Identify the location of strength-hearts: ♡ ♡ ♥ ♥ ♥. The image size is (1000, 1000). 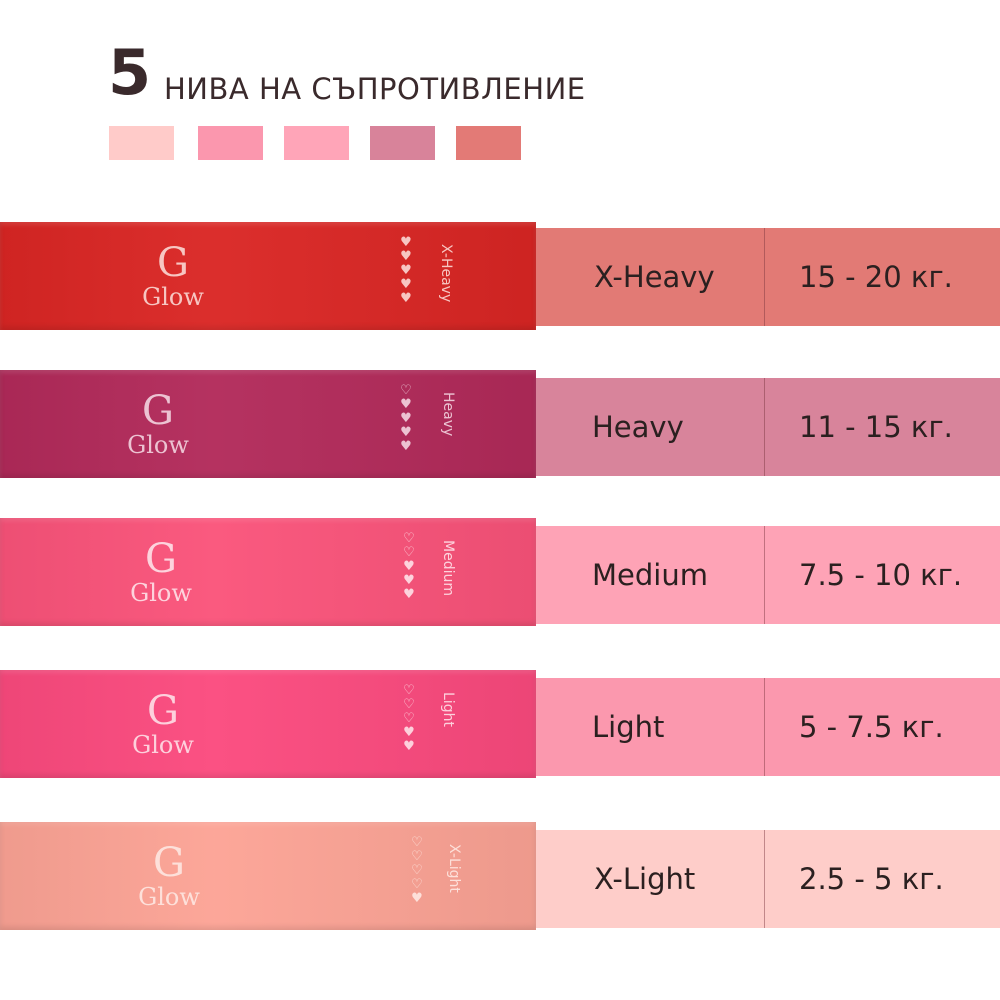
(409, 567).